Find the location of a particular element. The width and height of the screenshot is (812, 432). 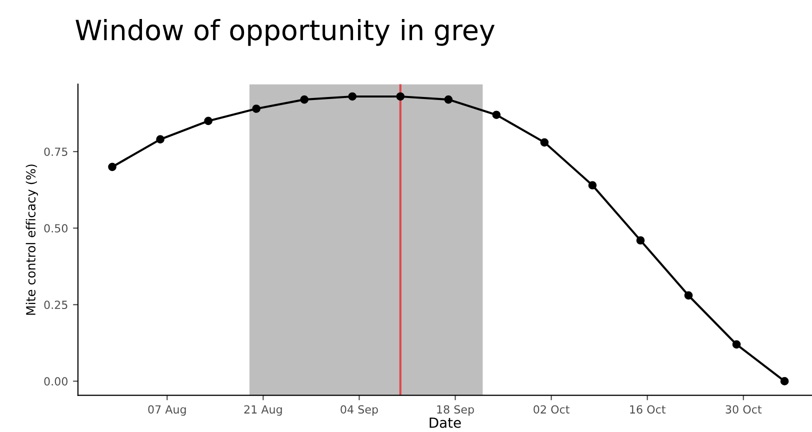

x-tick-label: 30 Oct is located at coordinates (744, 409).